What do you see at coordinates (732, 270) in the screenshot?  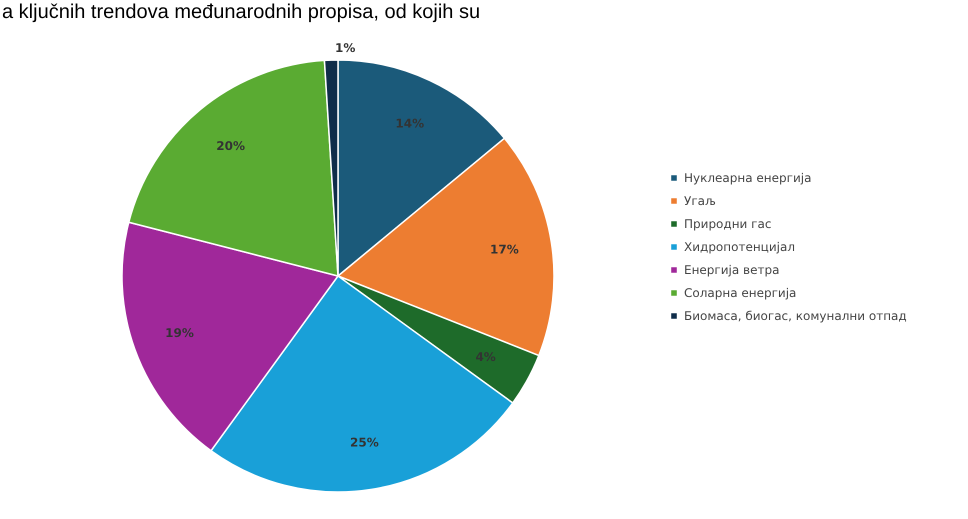 I see `legend-label: Енергија ветра` at bounding box center [732, 270].